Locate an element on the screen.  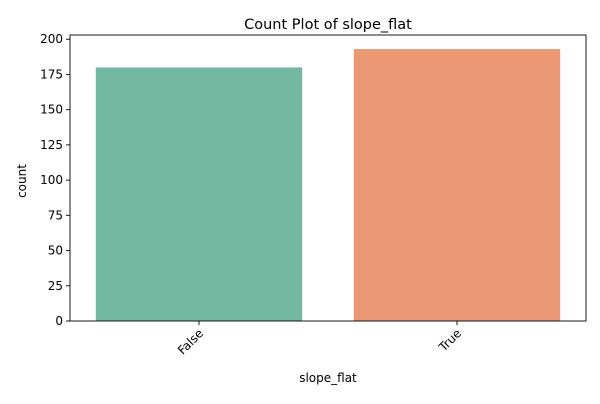
x-tick-label-false: False is located at coordinates (190, 341).